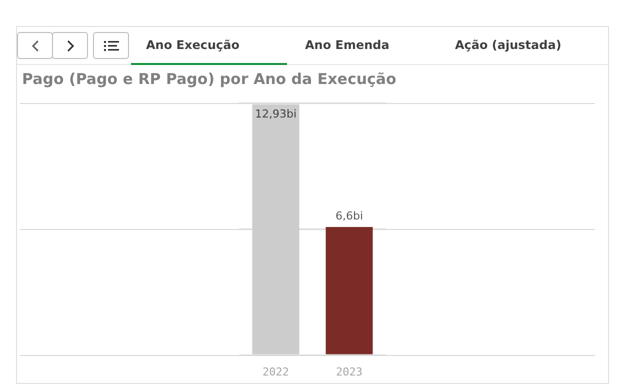 This screenshot has height=390, width=620. What do you see at coordinates (347, 45) in the screenshot?
I see `text: Ano Emenda` at bounding box center [347, 45].